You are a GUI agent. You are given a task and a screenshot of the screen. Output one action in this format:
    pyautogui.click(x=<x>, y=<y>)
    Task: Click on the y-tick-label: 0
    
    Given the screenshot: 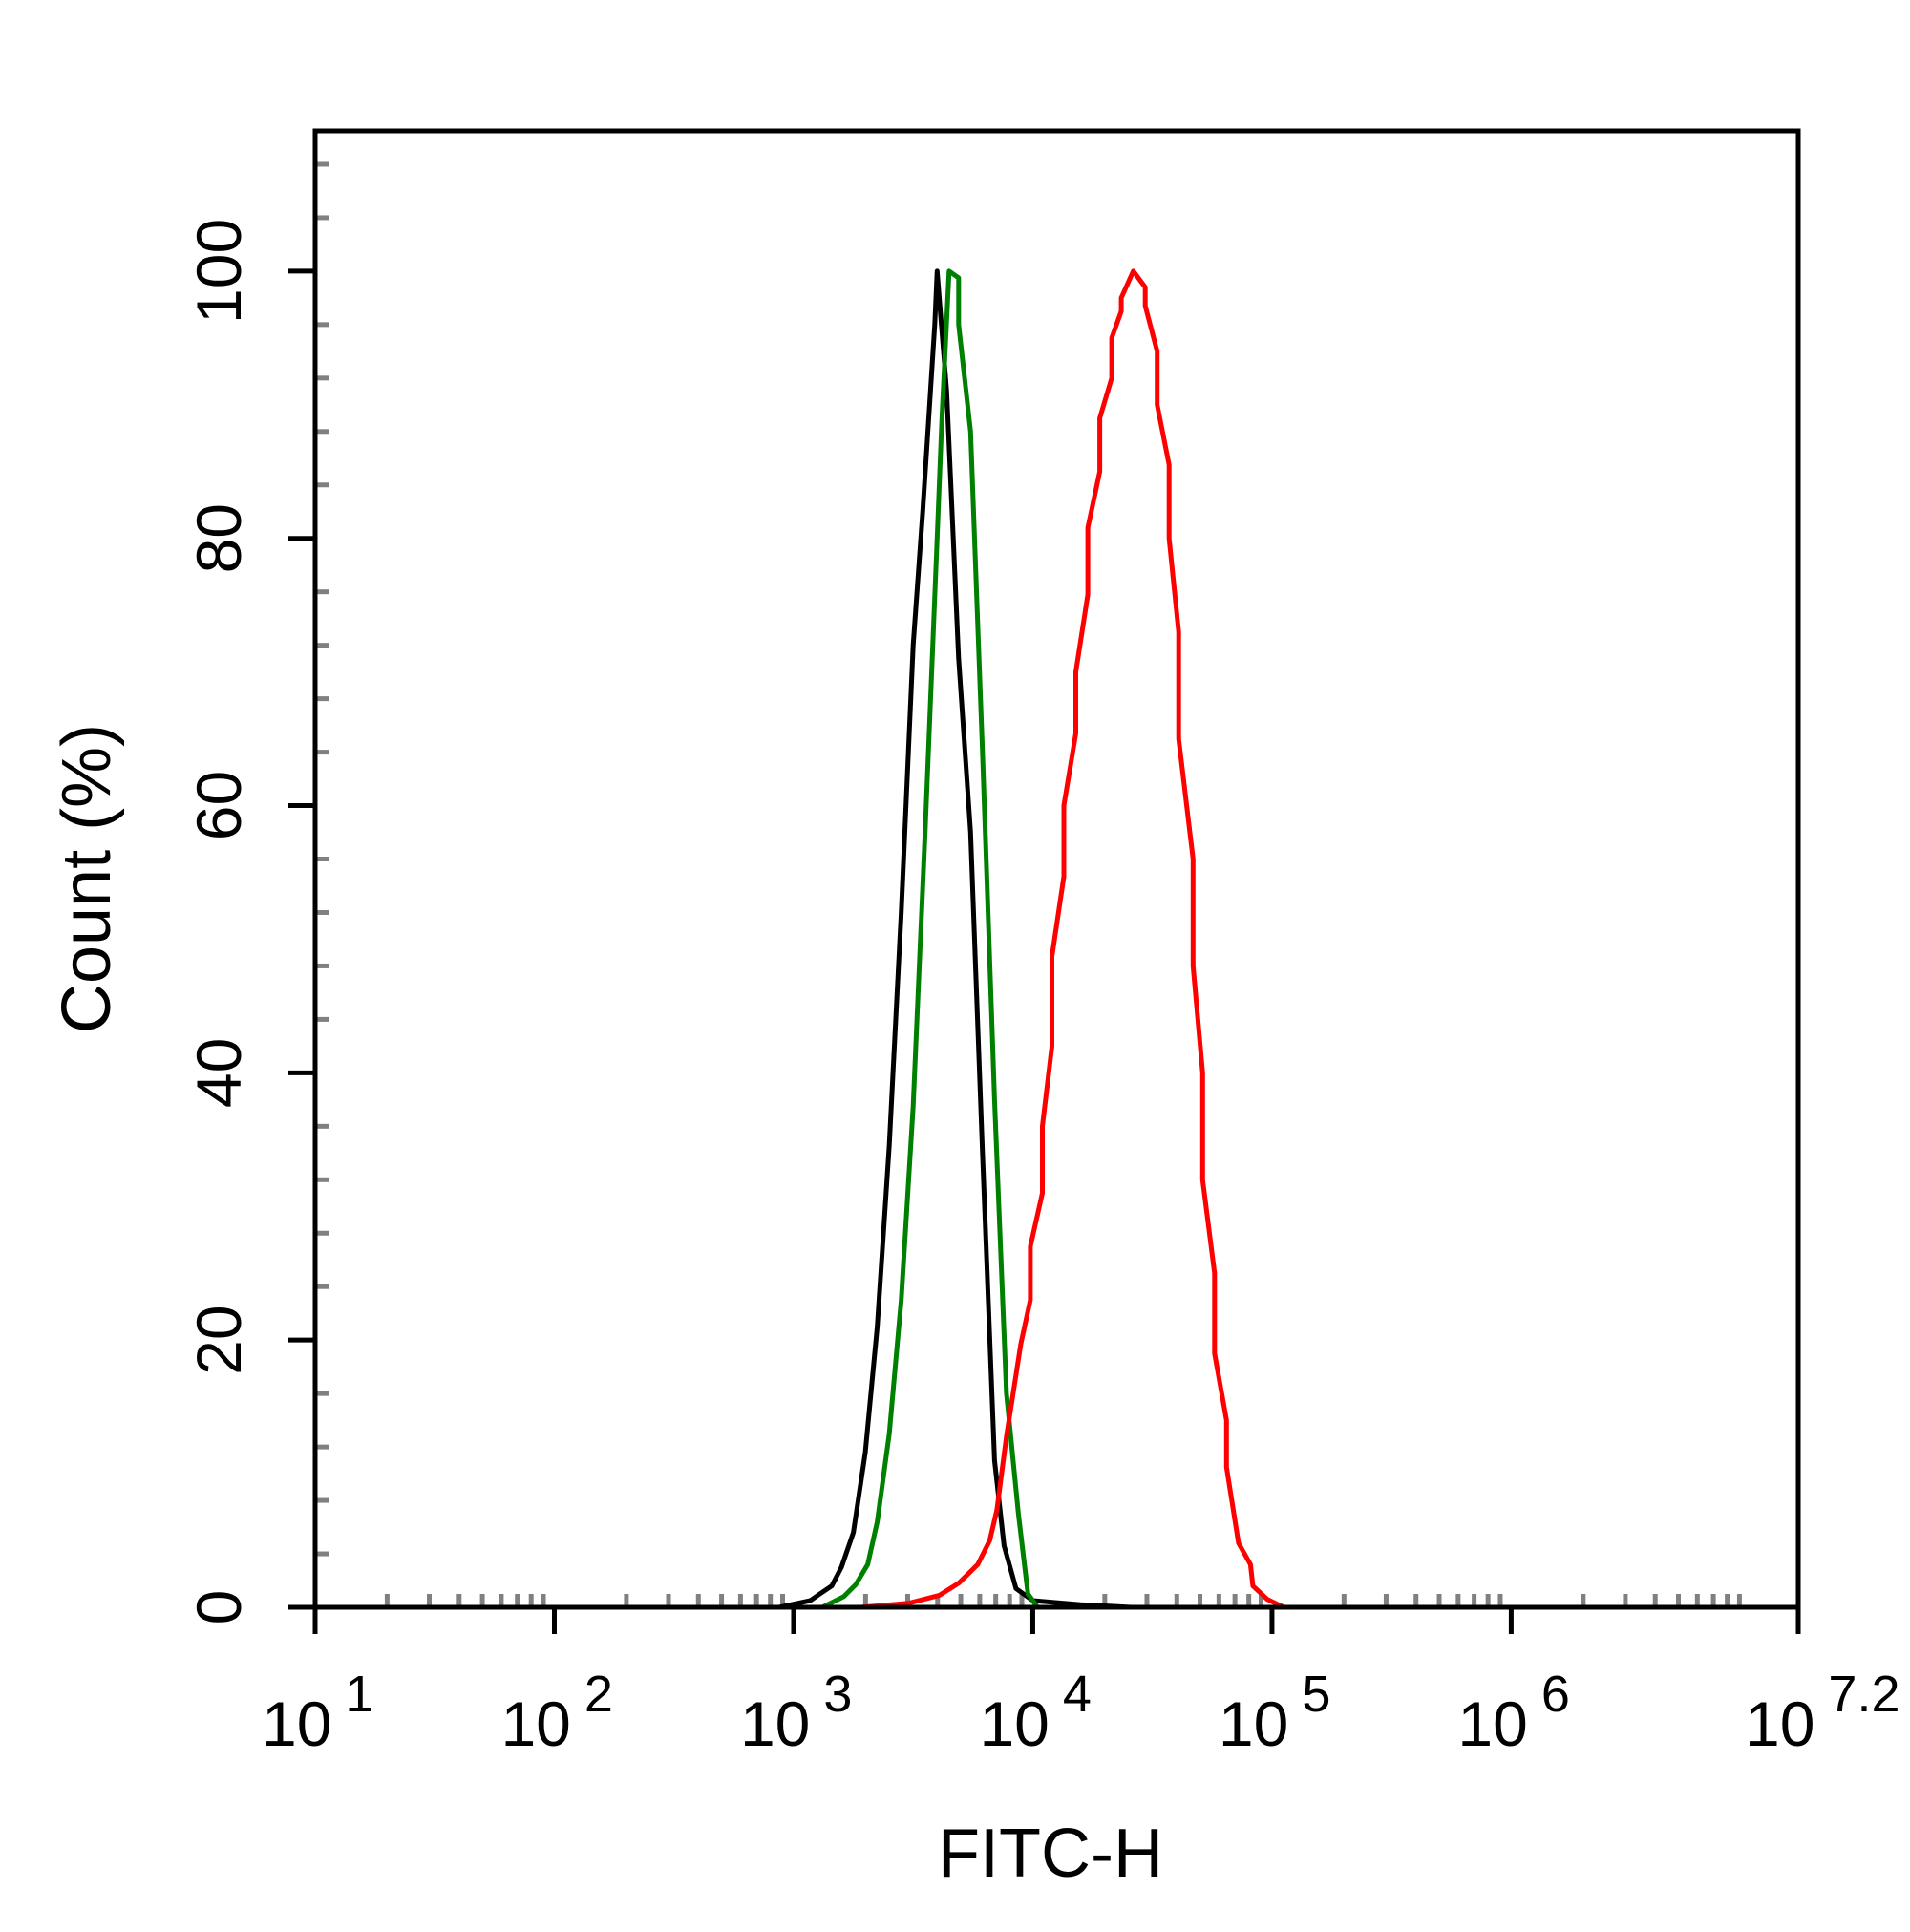 What is the action you would take?
    pyautogui.click(x=218, y=1607)
    